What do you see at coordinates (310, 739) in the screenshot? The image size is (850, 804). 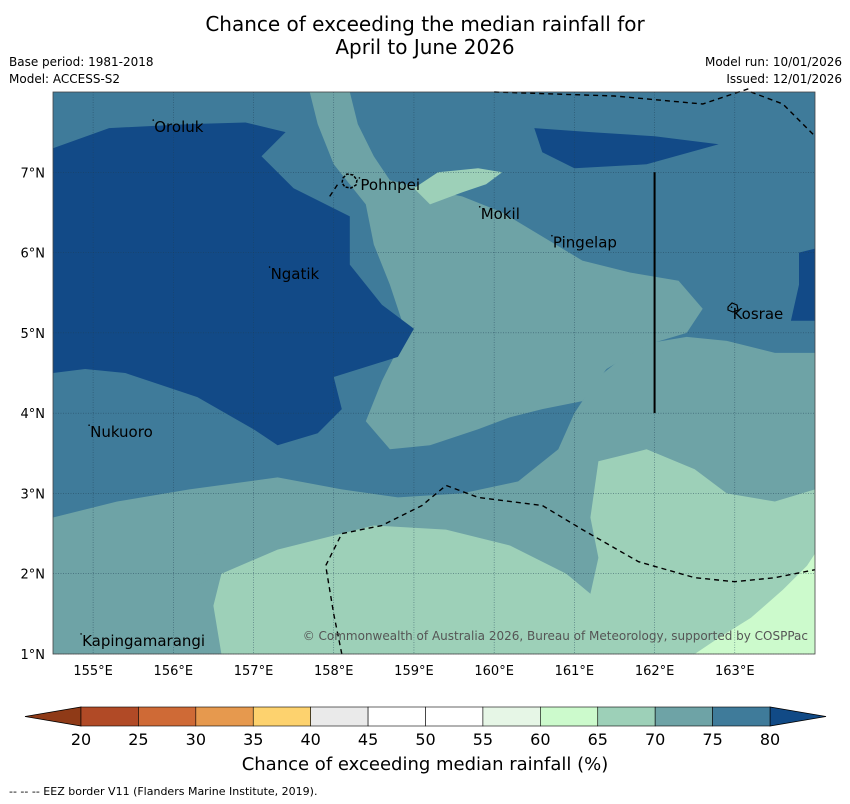 I see `colorbar-tick-40: 40` at bounding box center [310, 739].